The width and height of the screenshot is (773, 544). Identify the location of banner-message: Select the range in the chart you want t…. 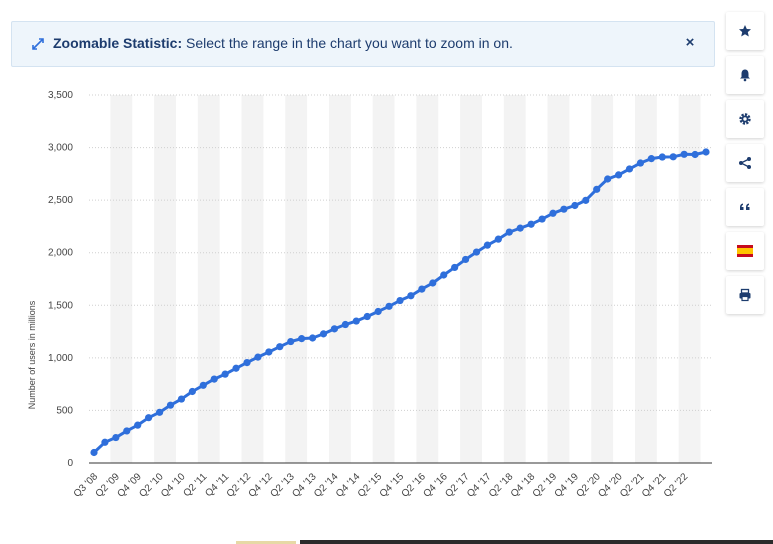
(349, 43).